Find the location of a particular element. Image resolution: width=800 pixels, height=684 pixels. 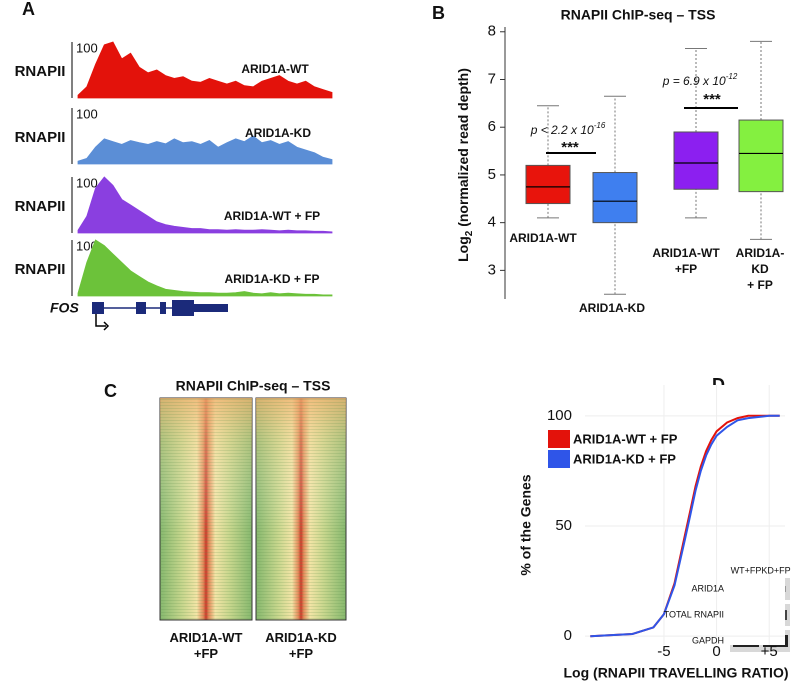

y-tick-label: 100 is located at coordinates (559, 415).